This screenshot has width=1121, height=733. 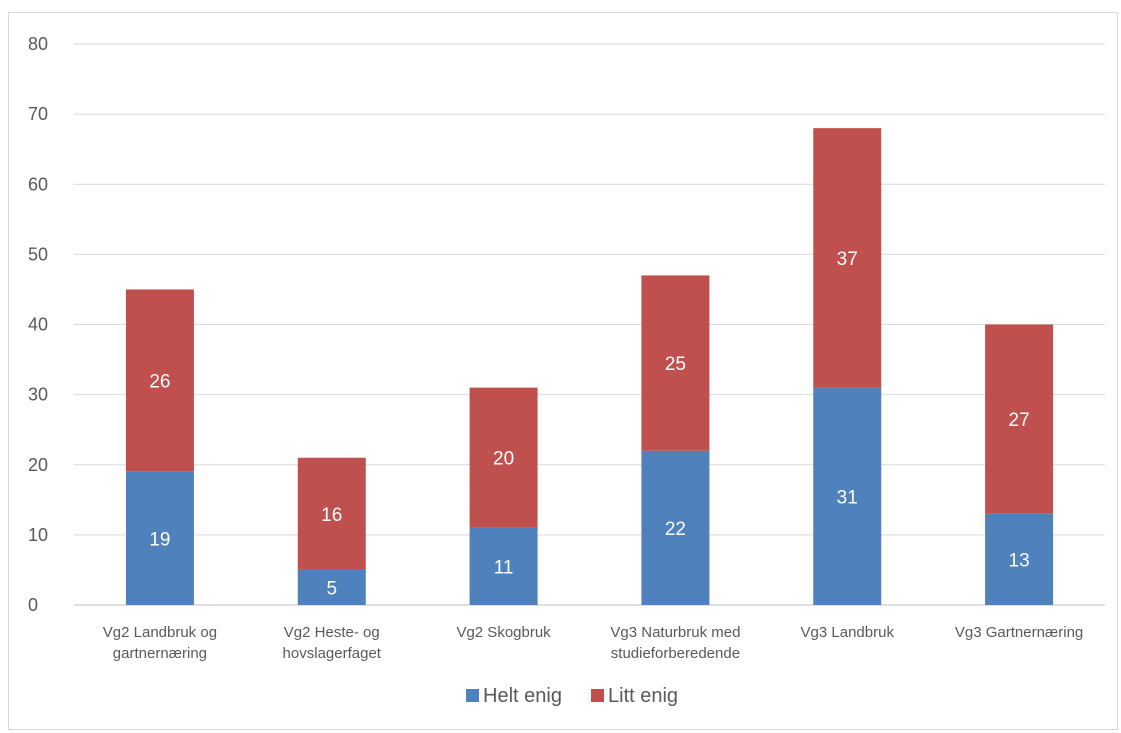 I want to click on y-tick-label: 0, so click(x=33, y=605).